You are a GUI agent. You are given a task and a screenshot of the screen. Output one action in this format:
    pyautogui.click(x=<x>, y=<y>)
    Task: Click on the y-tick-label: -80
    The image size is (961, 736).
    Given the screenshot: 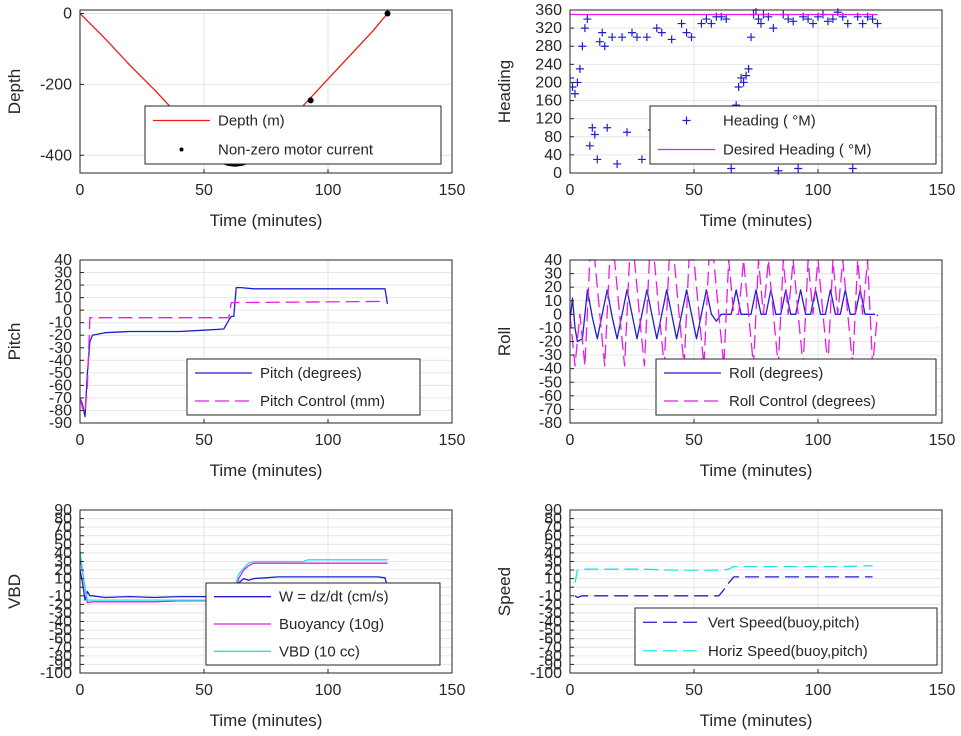 What is the action you would take?
    pyautogui.click(x=60, y=656)
    